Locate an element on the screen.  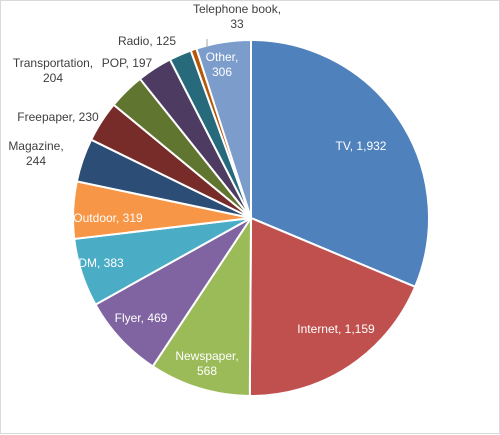
data-label-magazine: Magazine, 244 is located at coordinates (35, 153).